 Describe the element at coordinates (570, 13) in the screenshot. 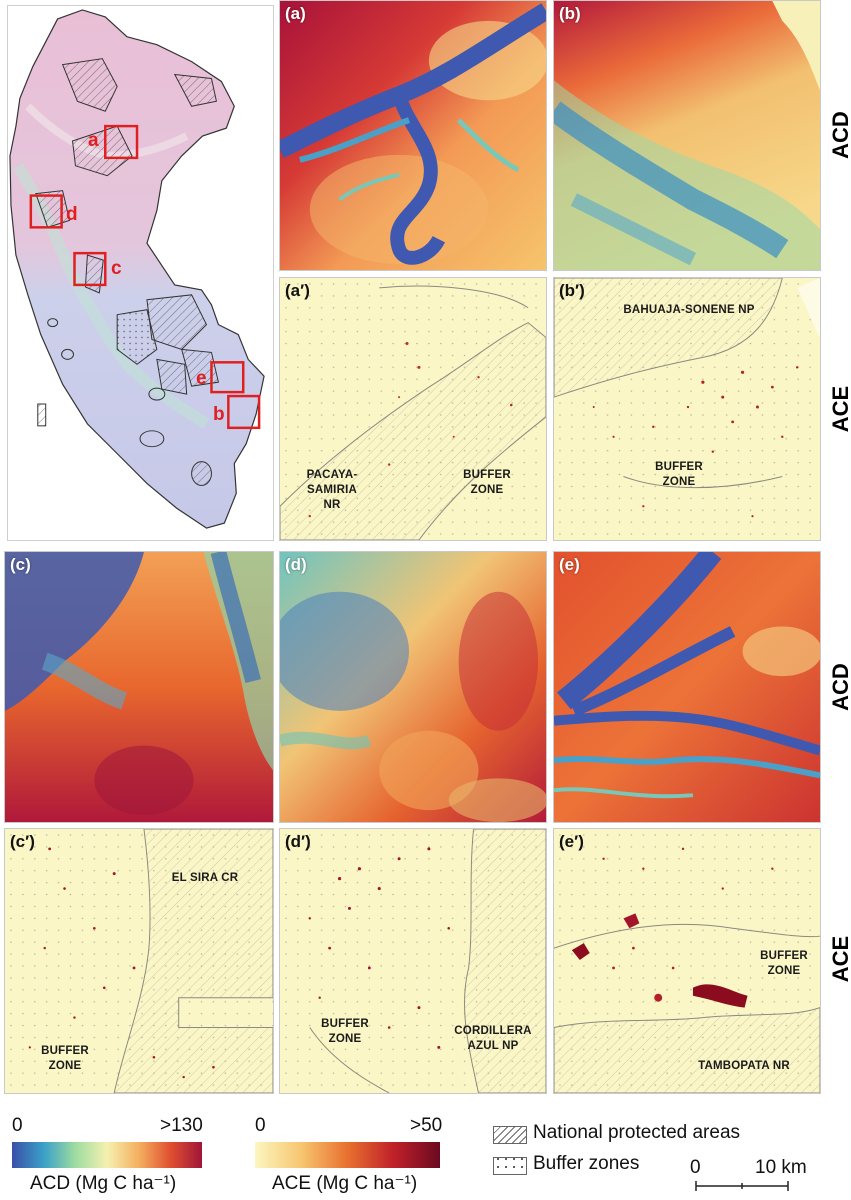

I see `panel-label-b: (b)` at that location.